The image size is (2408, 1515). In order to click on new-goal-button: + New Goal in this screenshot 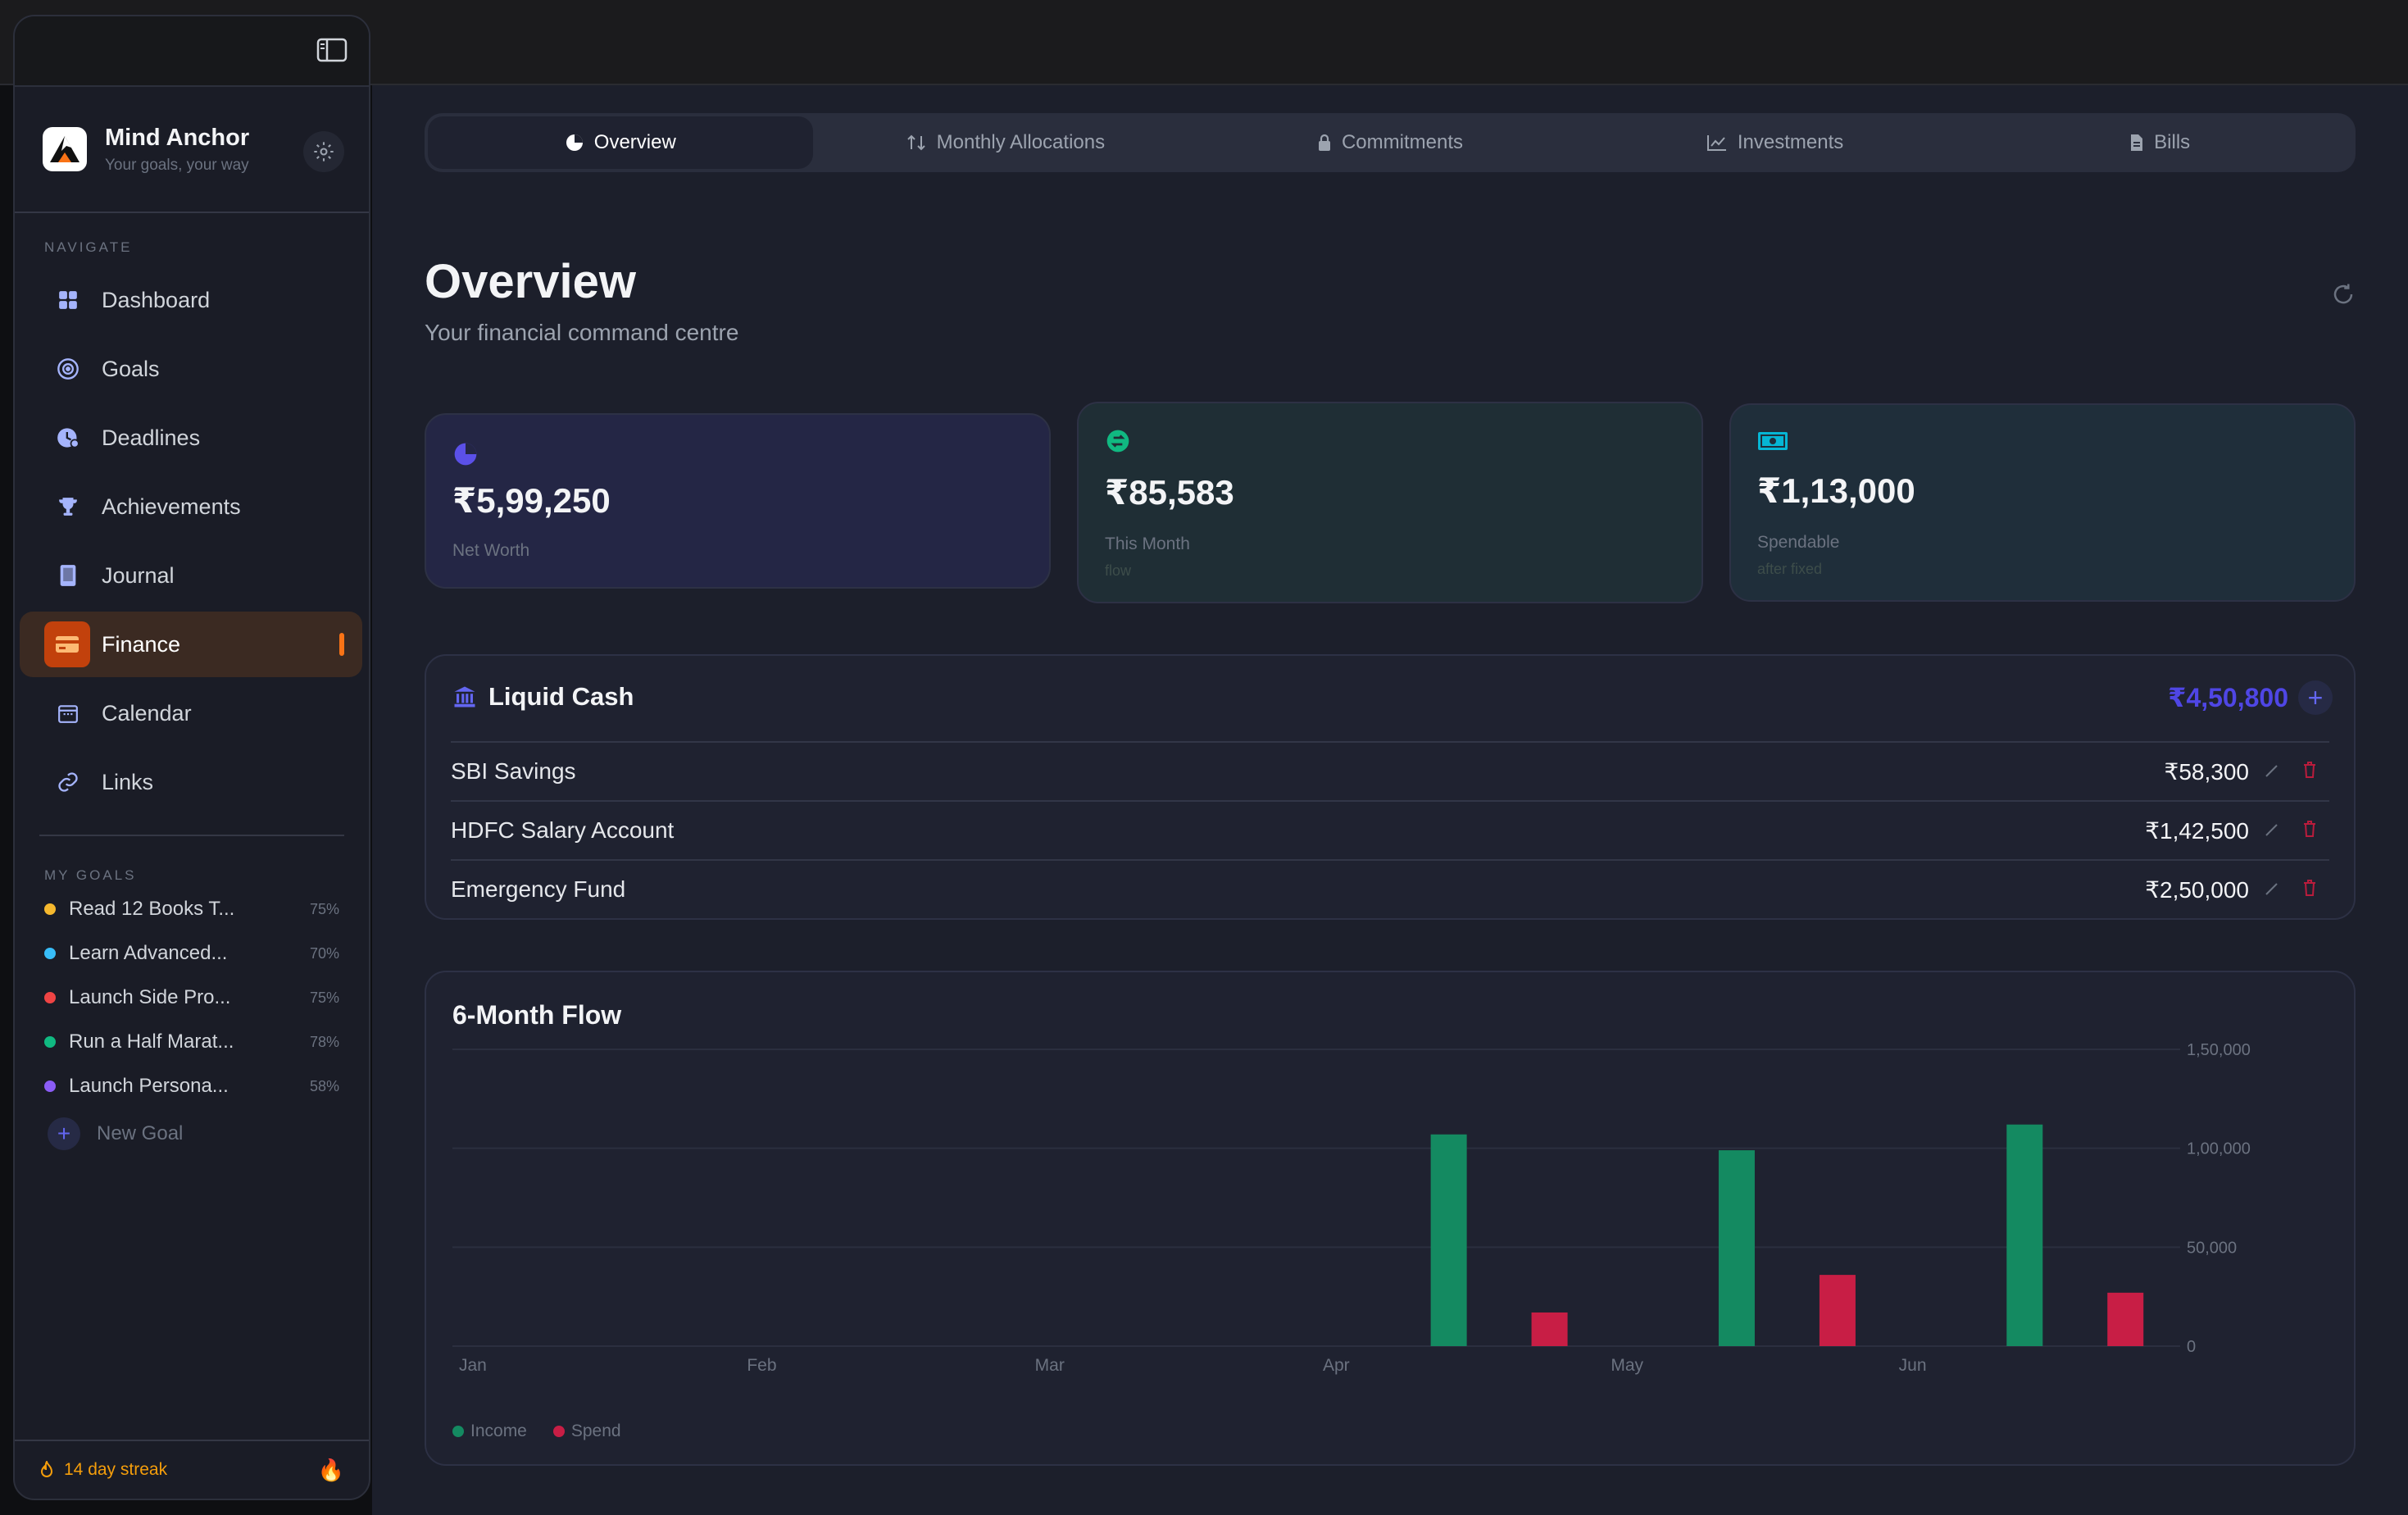, I will do `click(192, 1133)`.